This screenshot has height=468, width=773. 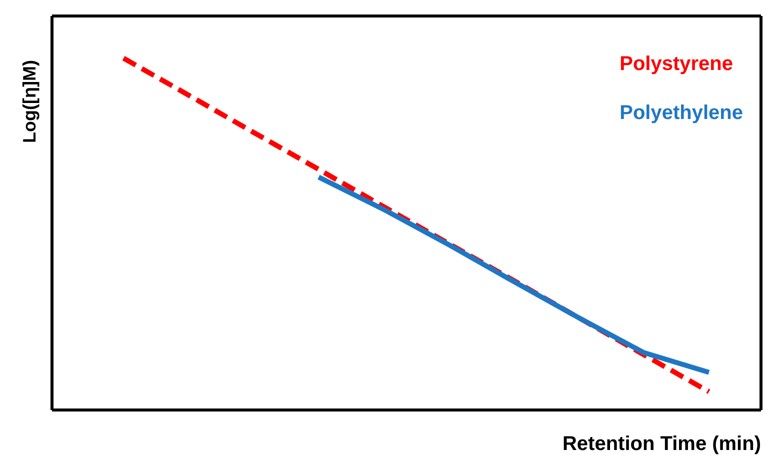 What do you see at coordinates (29, 101) in the screenshot?
I see `y-axis-title: Log([η]M)` at bounding box center [29, 101].